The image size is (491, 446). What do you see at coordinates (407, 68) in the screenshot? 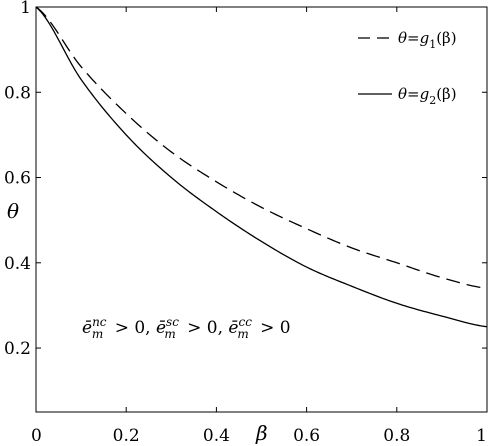
I see `legend: θ=g1(β) θ=g2(β)` at bounding box center [407, 68].